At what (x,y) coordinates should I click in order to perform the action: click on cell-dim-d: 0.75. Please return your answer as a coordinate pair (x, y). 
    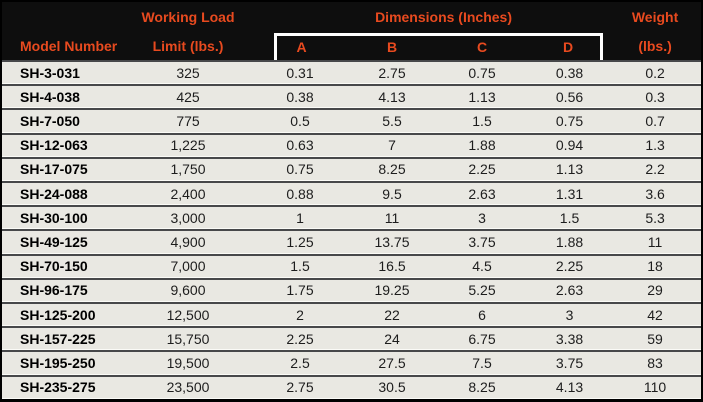
    Looking at the image, I should click on (566, 120).